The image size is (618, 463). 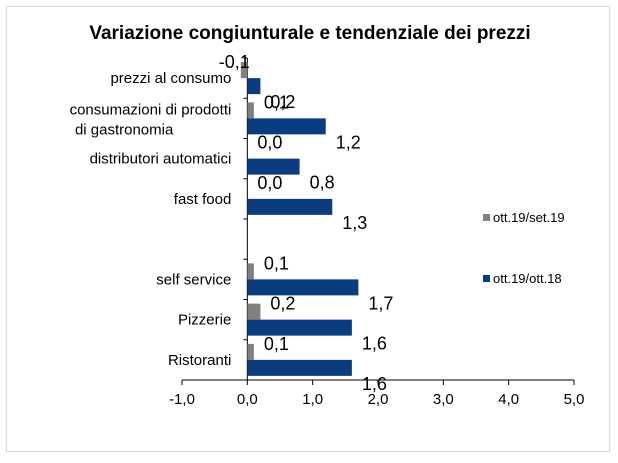 What do you see at coordinates (354, 223) in the screenshot?
I see `data-label: 1,3` at bounding box center [354, 223].